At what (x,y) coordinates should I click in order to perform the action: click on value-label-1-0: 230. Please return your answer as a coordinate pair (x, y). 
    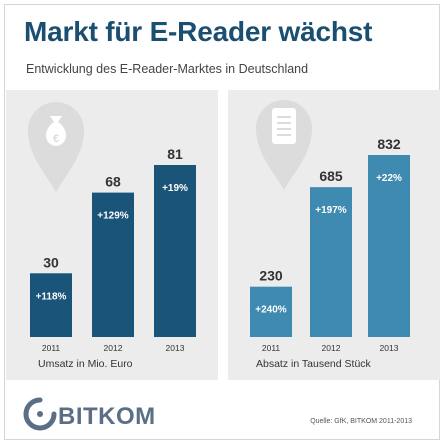
    Looking at the image, I should click on (271, 276).